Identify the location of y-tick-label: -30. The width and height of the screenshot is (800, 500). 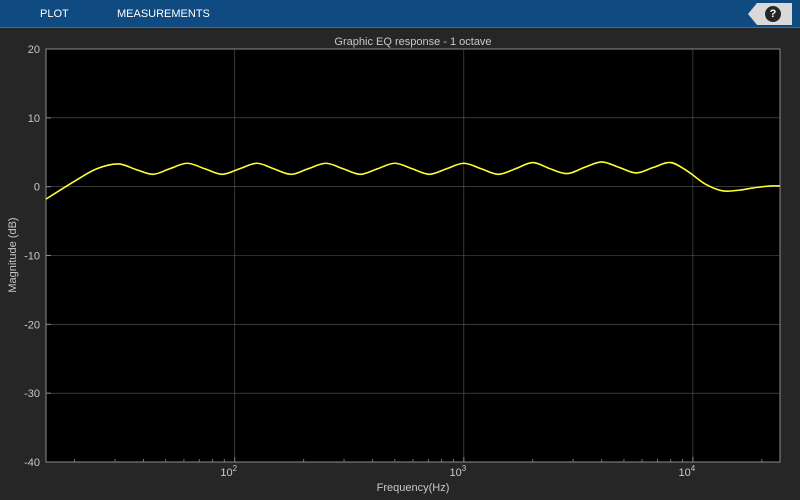
(32, 394).